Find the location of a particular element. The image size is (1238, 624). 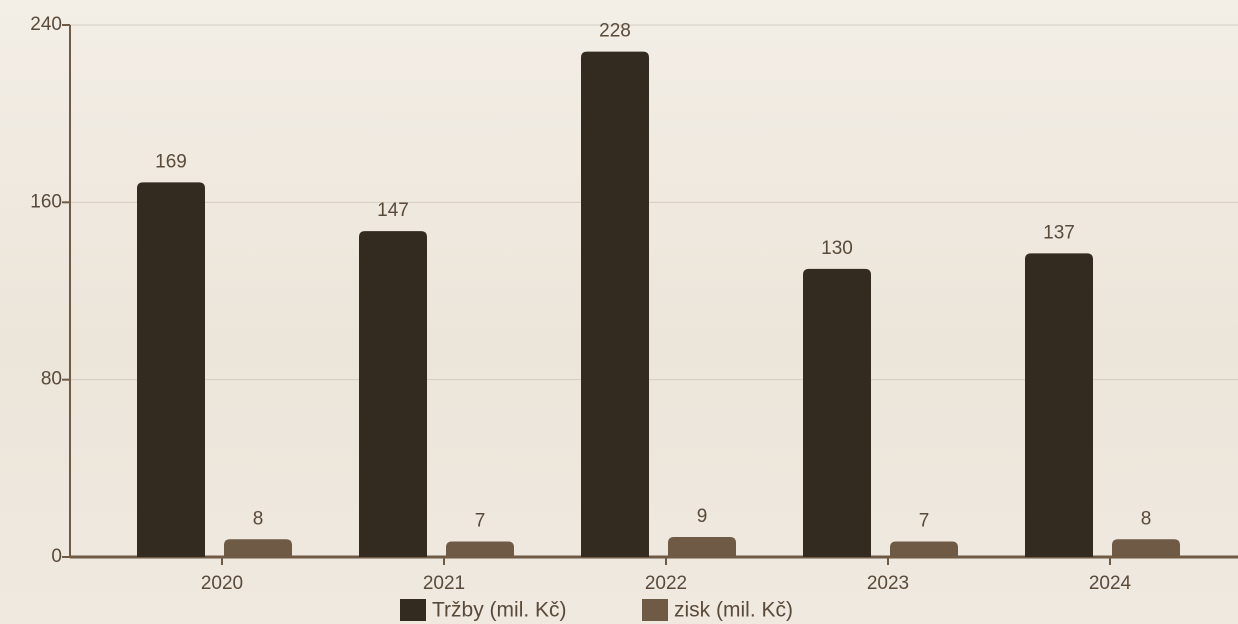

y-tick-label: 160 is located at coordinates (46, 201).